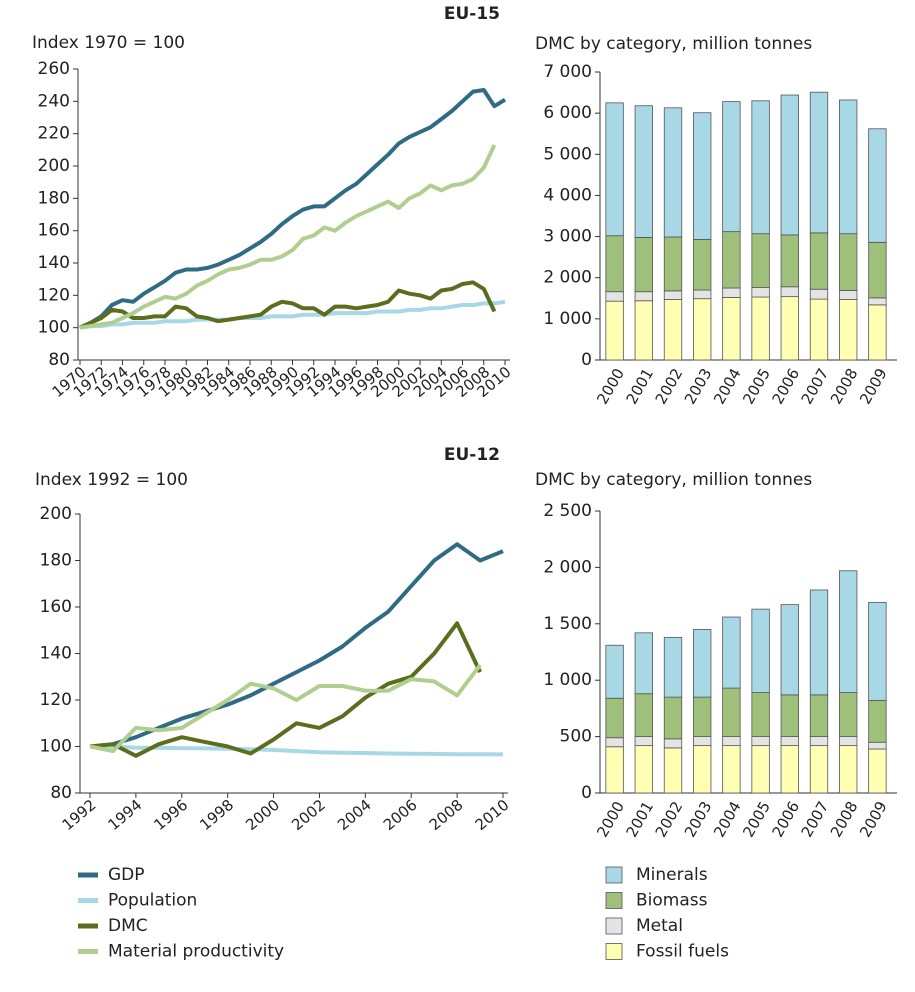  I want to click on y-tick-label: 160, so click(54, 231).